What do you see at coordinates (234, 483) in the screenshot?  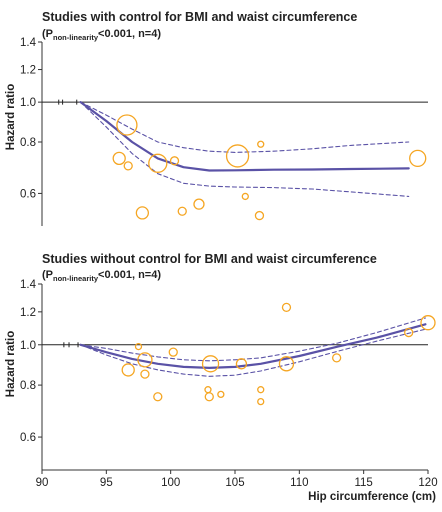 I see `panel2-xtick-label: 105` at bounding box center [234, 483].